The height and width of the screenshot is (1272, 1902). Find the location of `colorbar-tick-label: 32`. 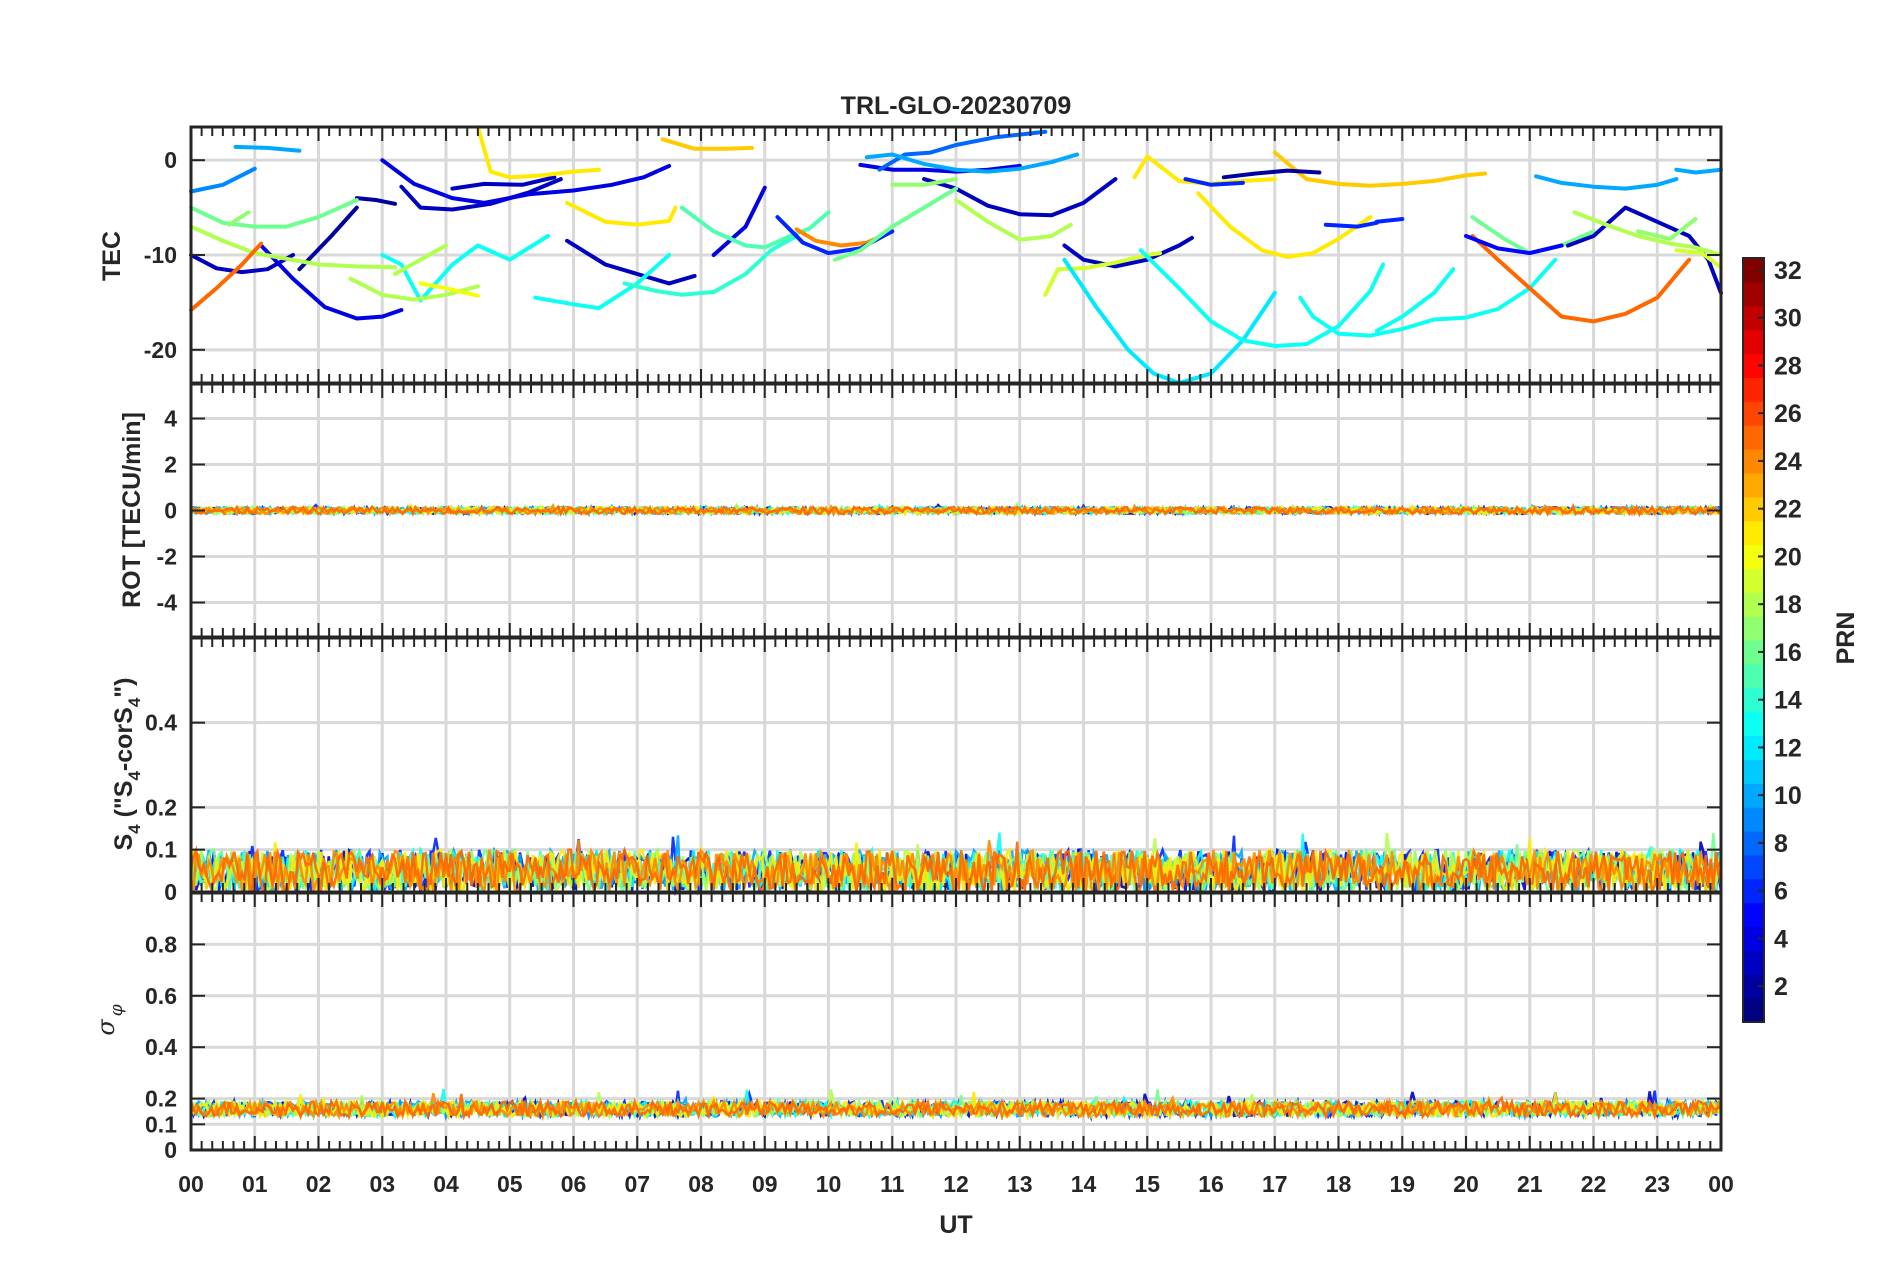

colorbar-tick-label: 32 is located at coordinates (1788, 271).